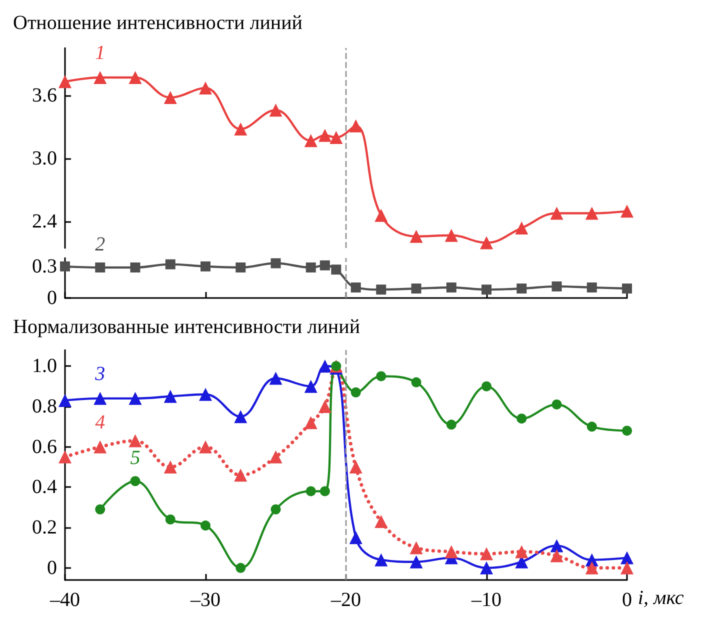  What do you see at coordinates (627, 600) in the screenshot?
I see `x-tick-label: 0` at bounding box center [627, 600].